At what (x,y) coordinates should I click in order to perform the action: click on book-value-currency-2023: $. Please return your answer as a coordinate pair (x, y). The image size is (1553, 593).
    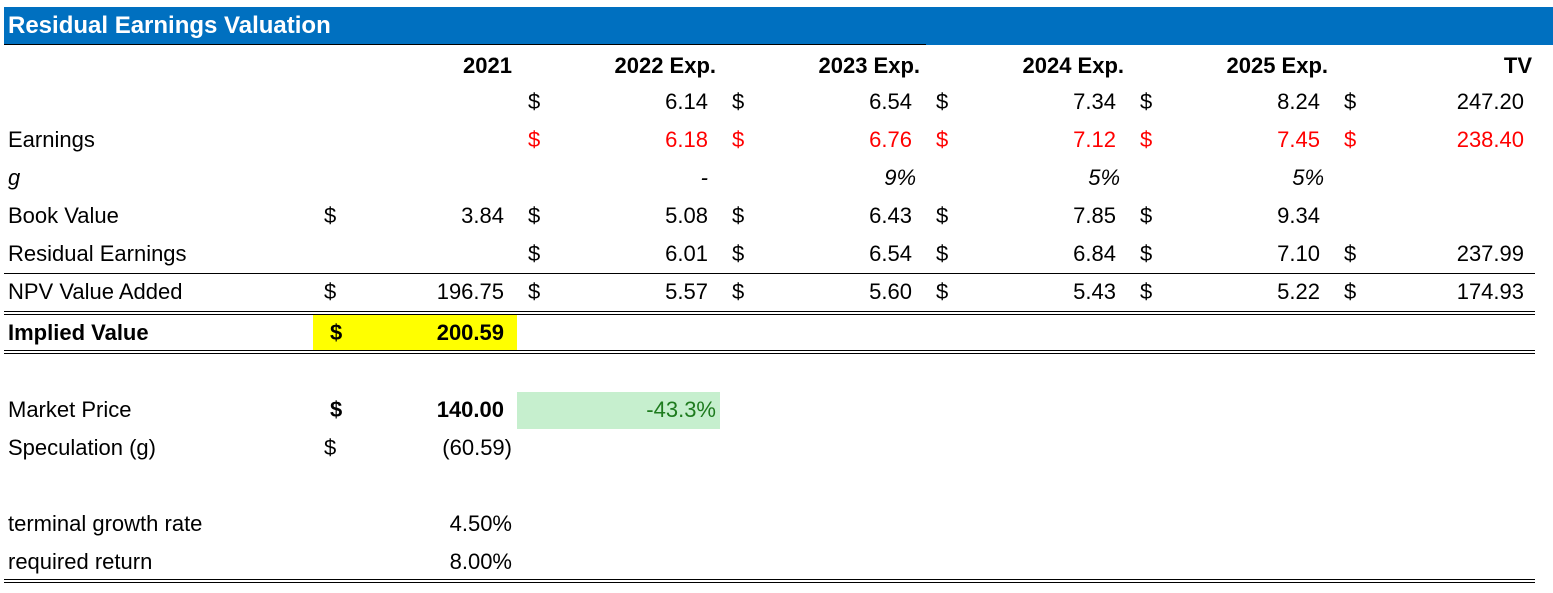
    Looking at the image, I should click on (738, 215).